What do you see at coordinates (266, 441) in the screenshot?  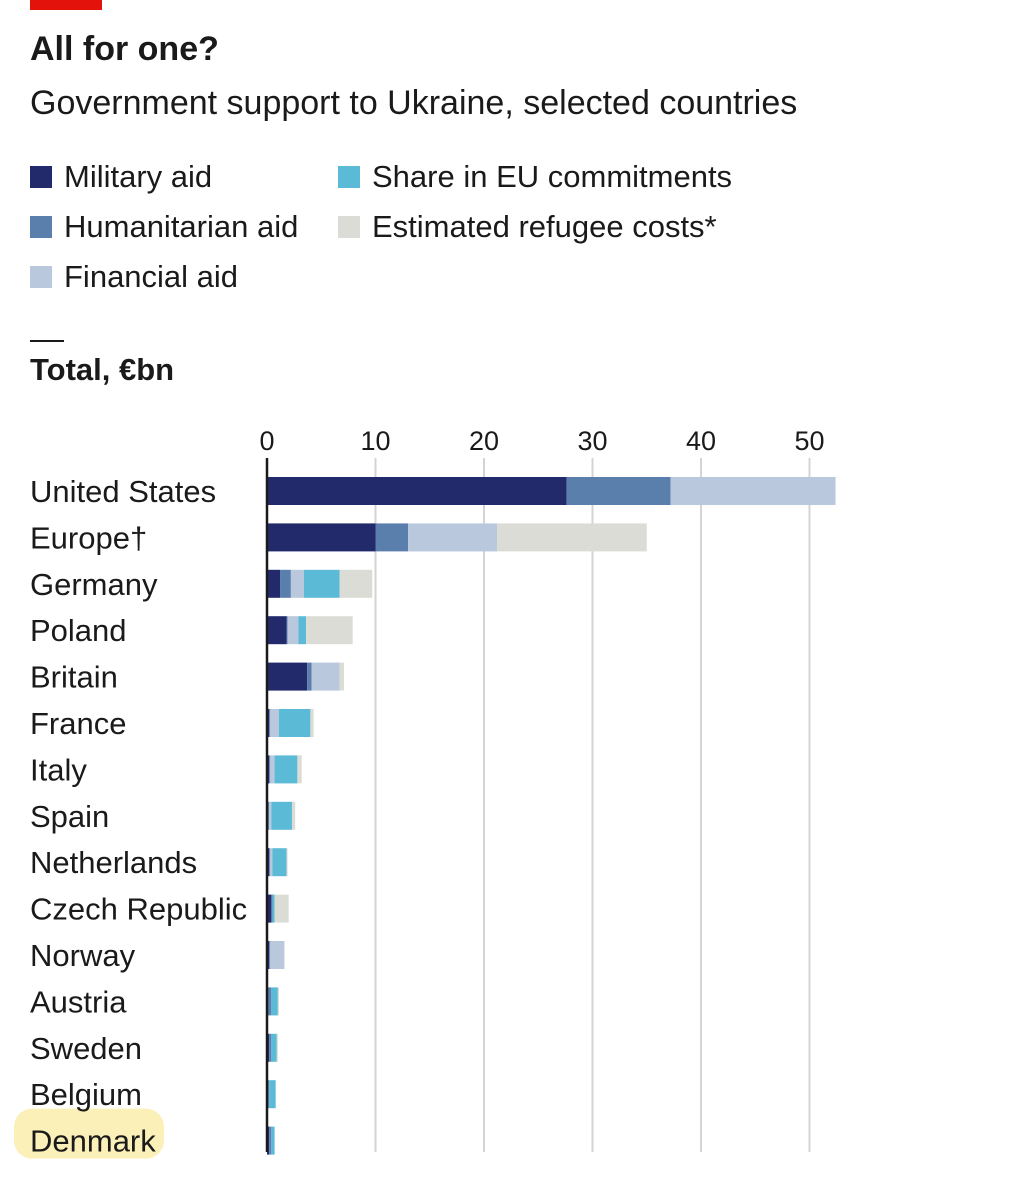 I see `x-tick-label-0: 0` at bounding box center [266, 441].